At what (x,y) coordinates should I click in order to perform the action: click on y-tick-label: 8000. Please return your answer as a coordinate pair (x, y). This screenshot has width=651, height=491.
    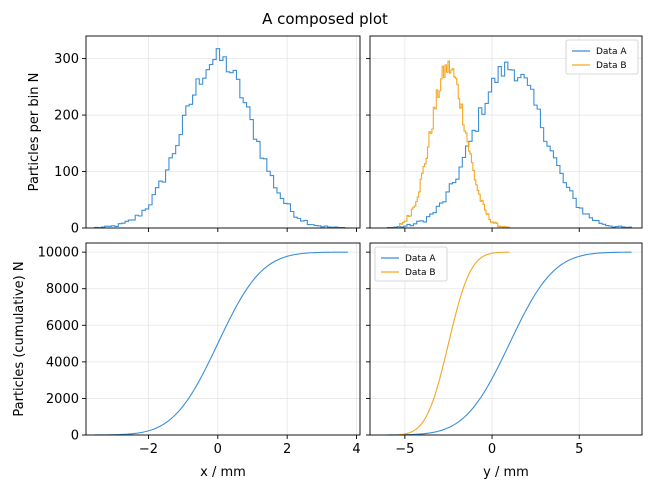
    Looking at the image, I should click on (62, 289).